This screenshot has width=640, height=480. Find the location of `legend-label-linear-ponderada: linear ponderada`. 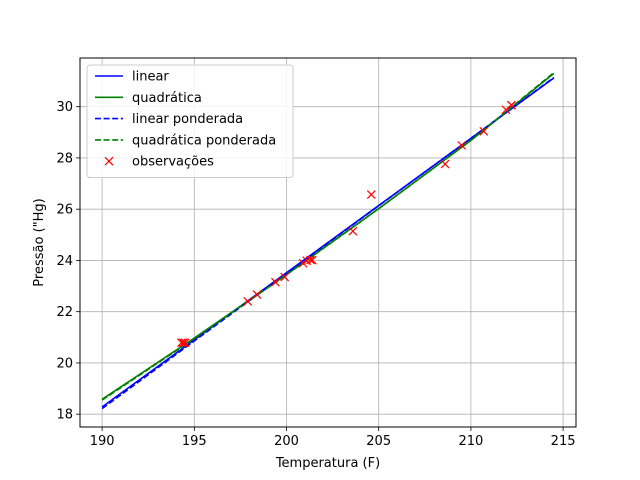

legend-label-linear-ponderada: linear ponderada is located at coordinates (187, 119).